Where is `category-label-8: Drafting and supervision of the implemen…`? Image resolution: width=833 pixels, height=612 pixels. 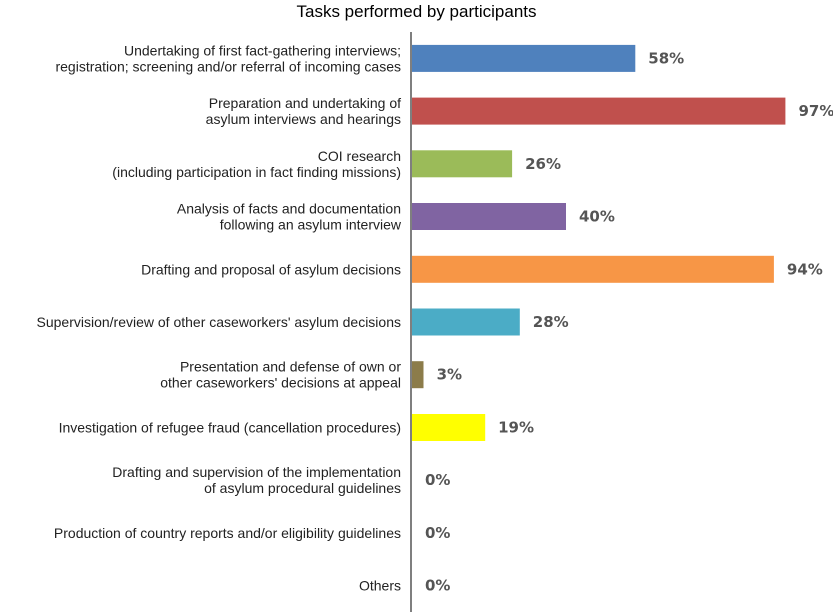
category-label-8: Drafting and supervision of the implemen… is located at coordinates (256, 480).